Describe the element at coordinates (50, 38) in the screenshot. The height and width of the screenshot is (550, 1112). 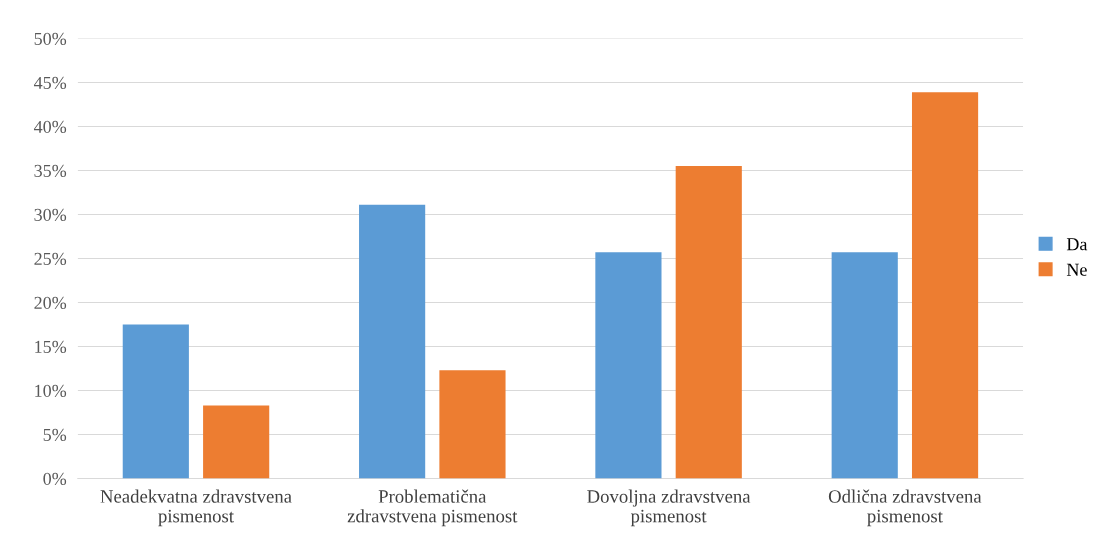
I see `y-tick-label: 50%` at that location.